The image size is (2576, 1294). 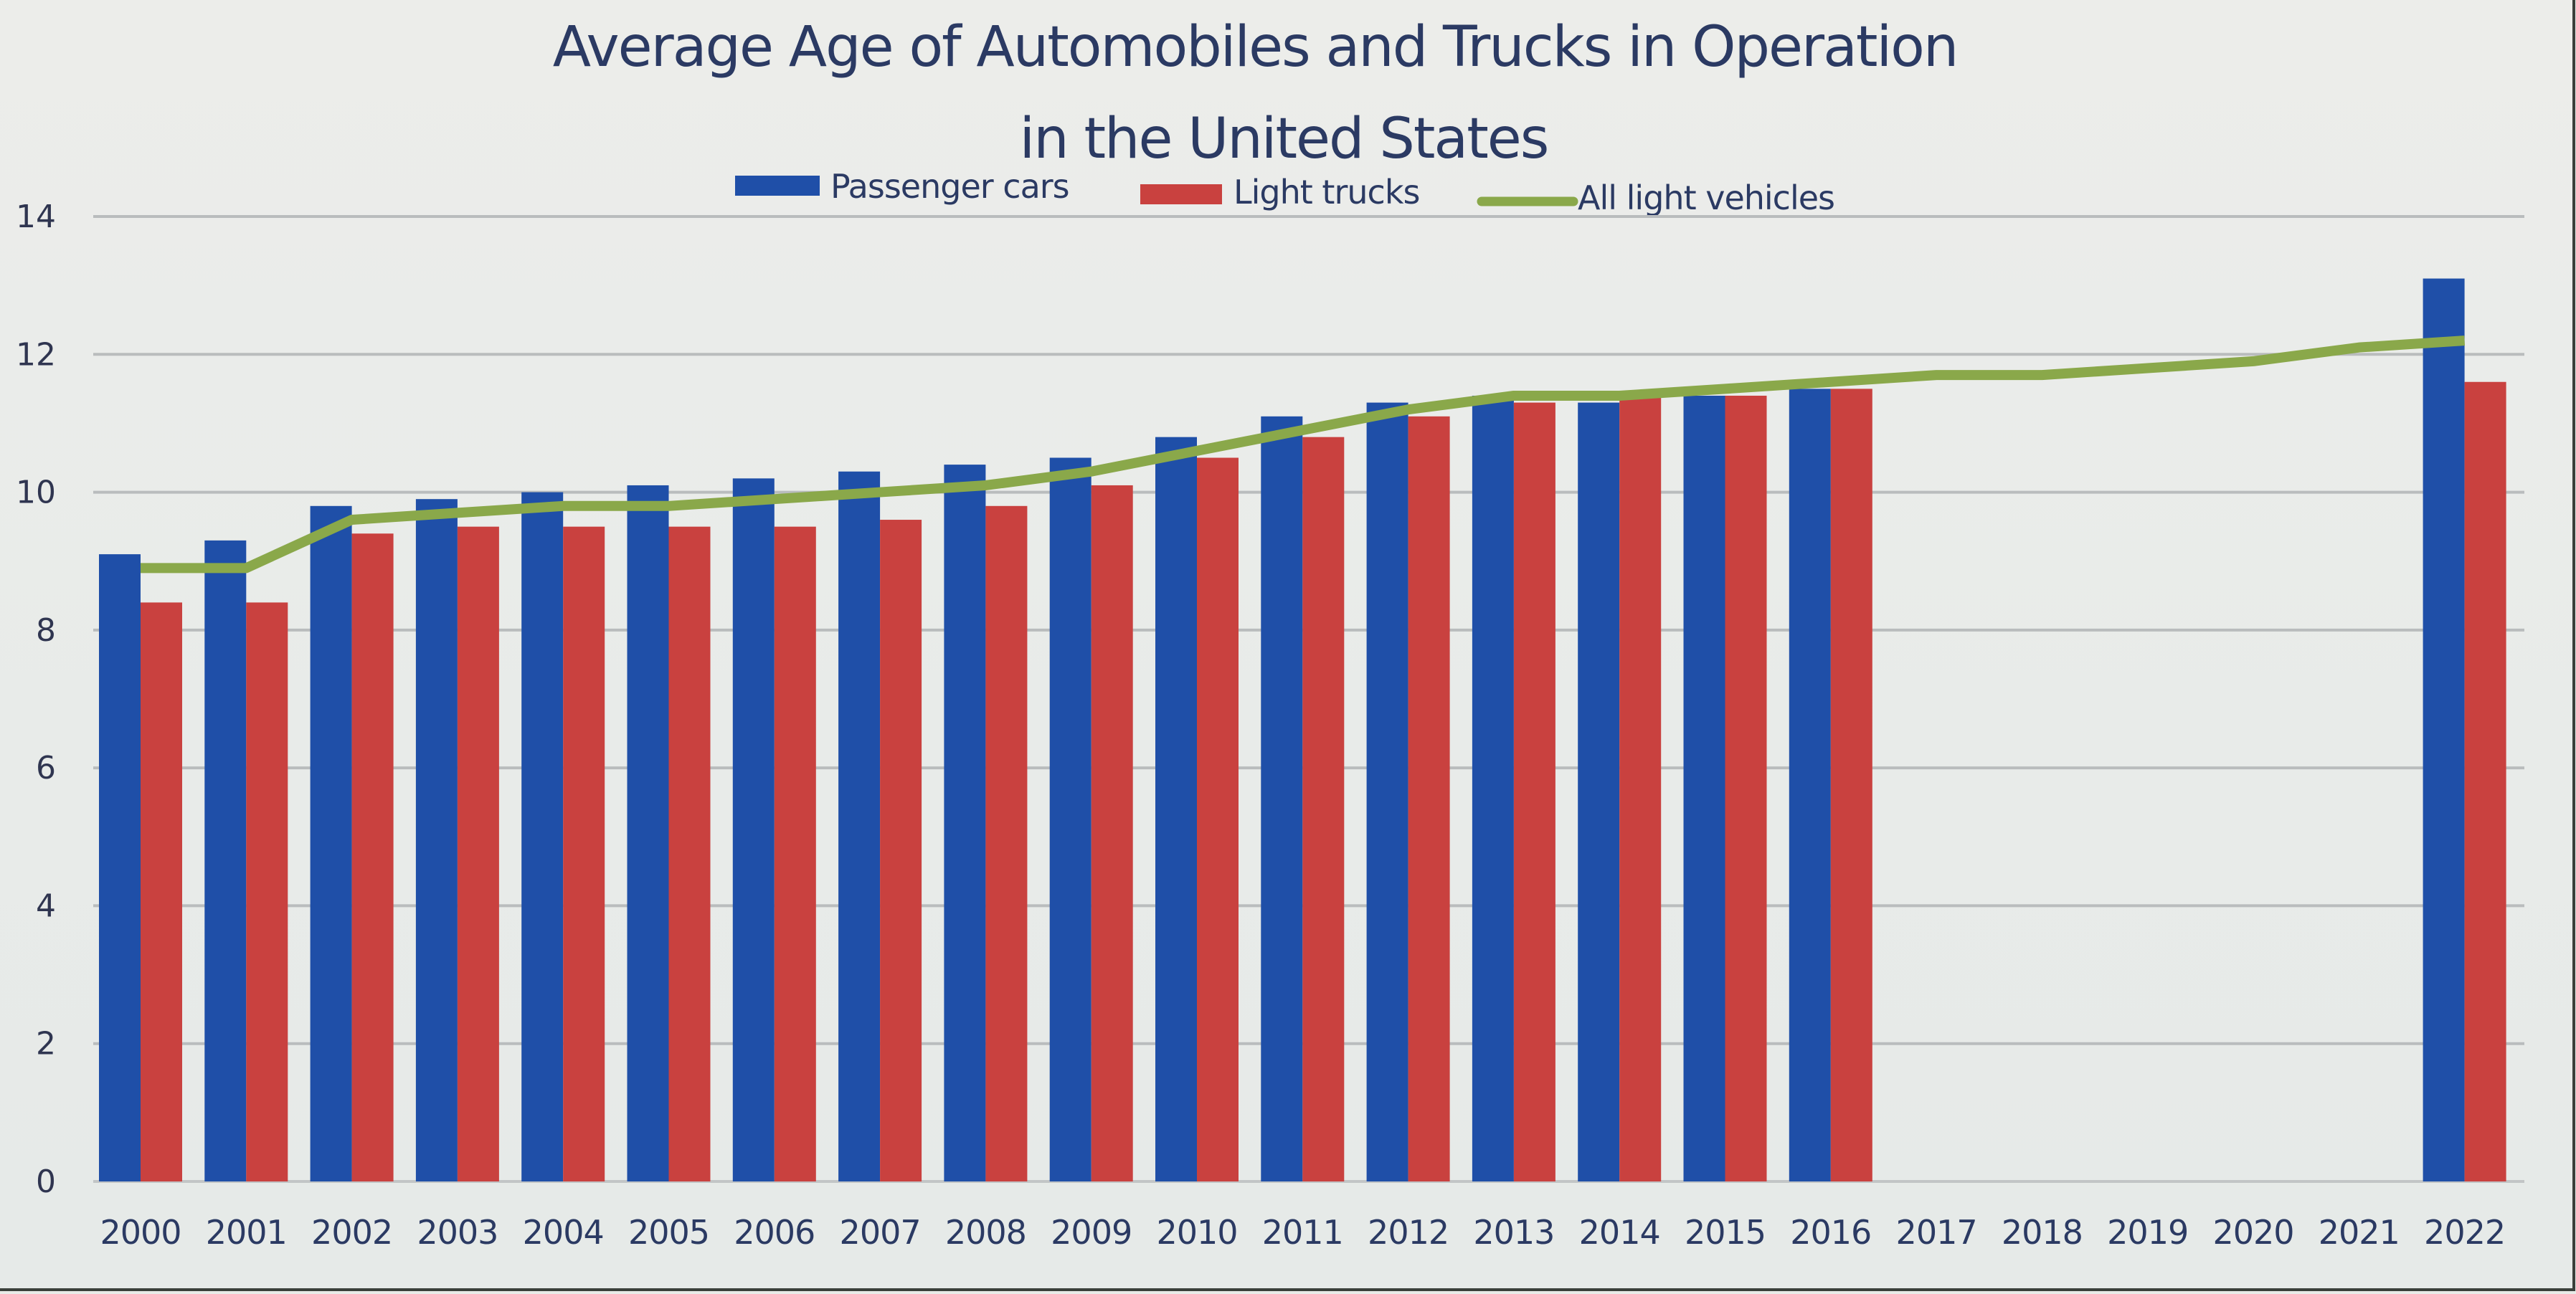 What do you see at coordinates (1284, 139) in the screenshot?
I see `chart-title-line-2: in the United States` at bounding box center [1284, 139].